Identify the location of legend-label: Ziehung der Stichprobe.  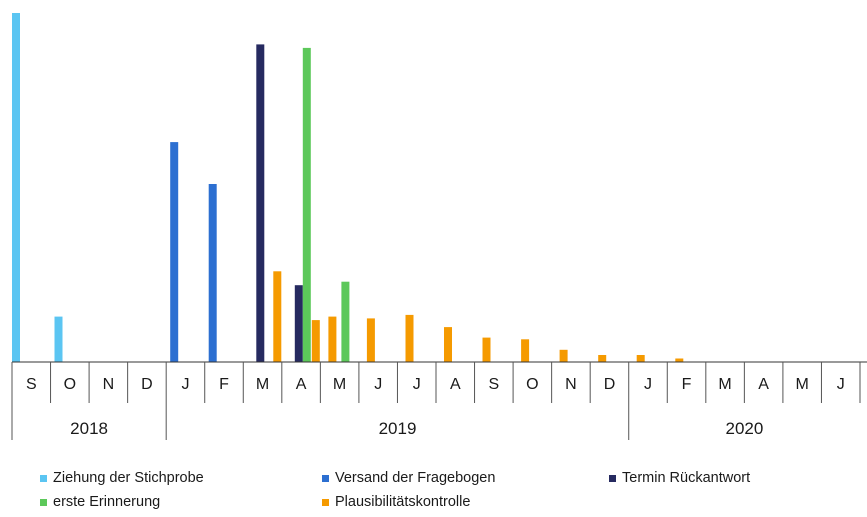
(128, 478).